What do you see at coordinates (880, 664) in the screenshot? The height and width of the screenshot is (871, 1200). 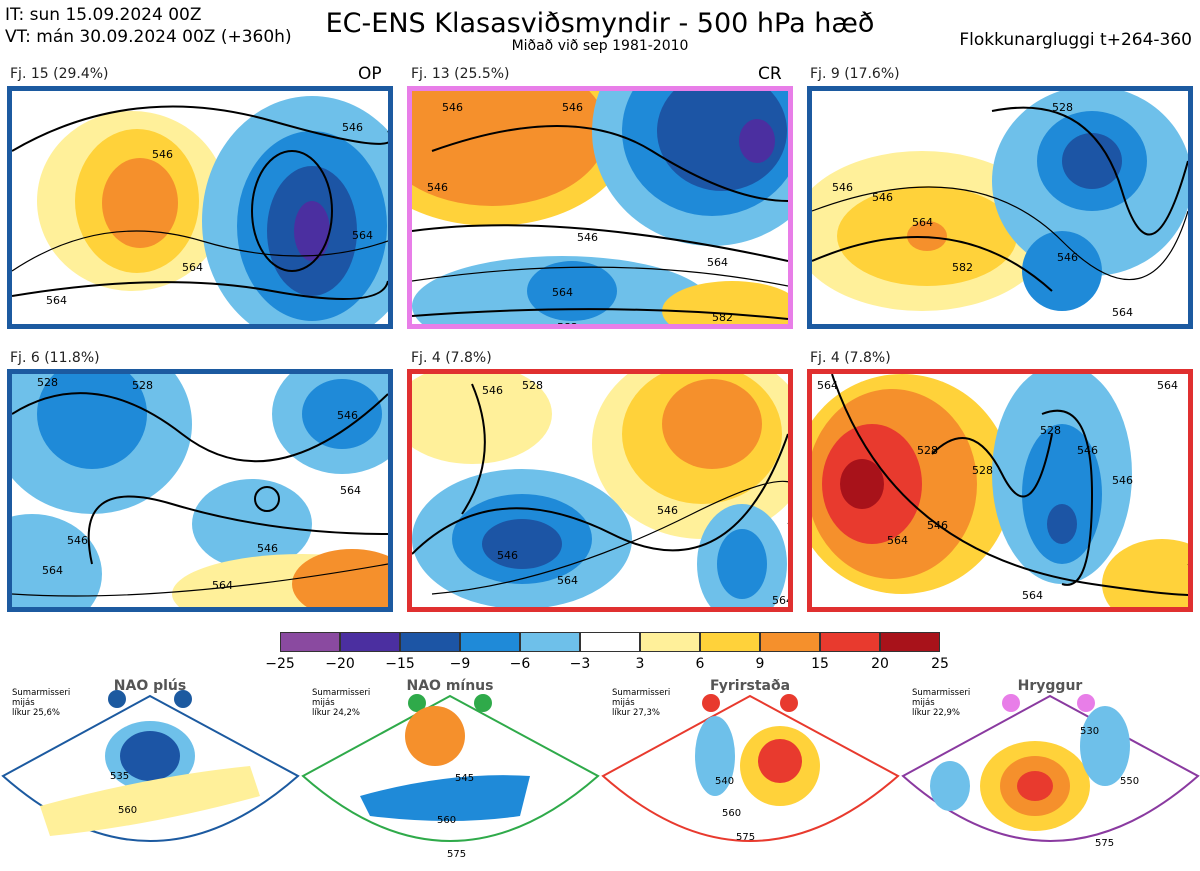 I see `colorbar-tick: 20` at bounding box center [880, 664].